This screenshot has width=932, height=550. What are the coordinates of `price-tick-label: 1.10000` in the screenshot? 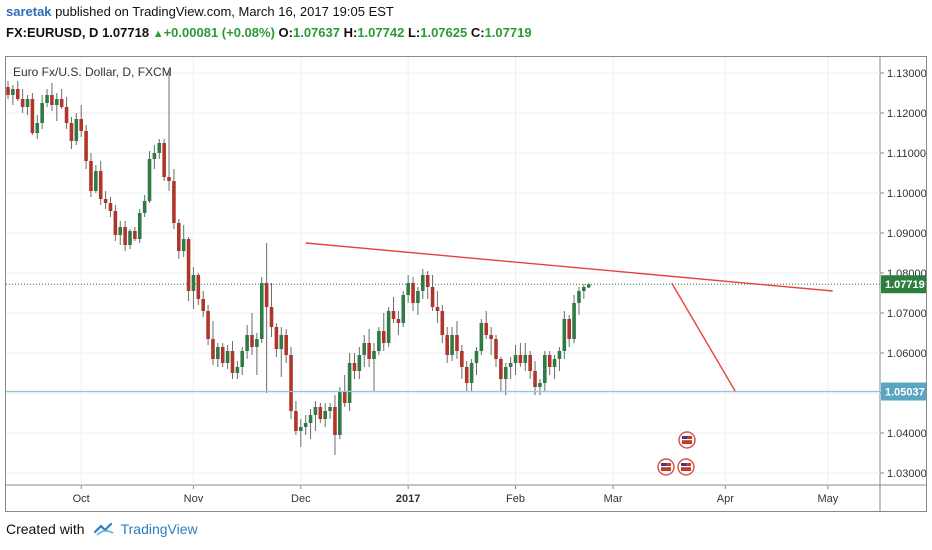 It's located at (906, 194).